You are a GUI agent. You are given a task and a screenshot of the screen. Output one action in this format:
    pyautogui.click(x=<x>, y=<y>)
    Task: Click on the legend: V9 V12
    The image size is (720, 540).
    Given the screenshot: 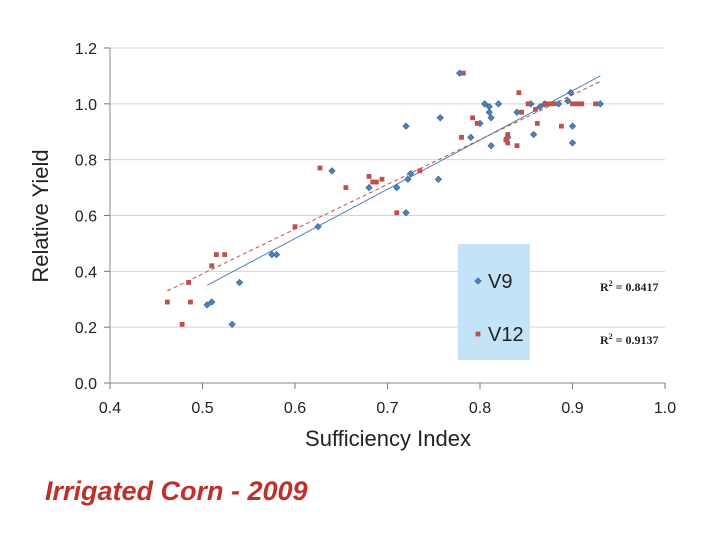 What is the action you would take?
    pyautogui.click(x=499, y=308)
    